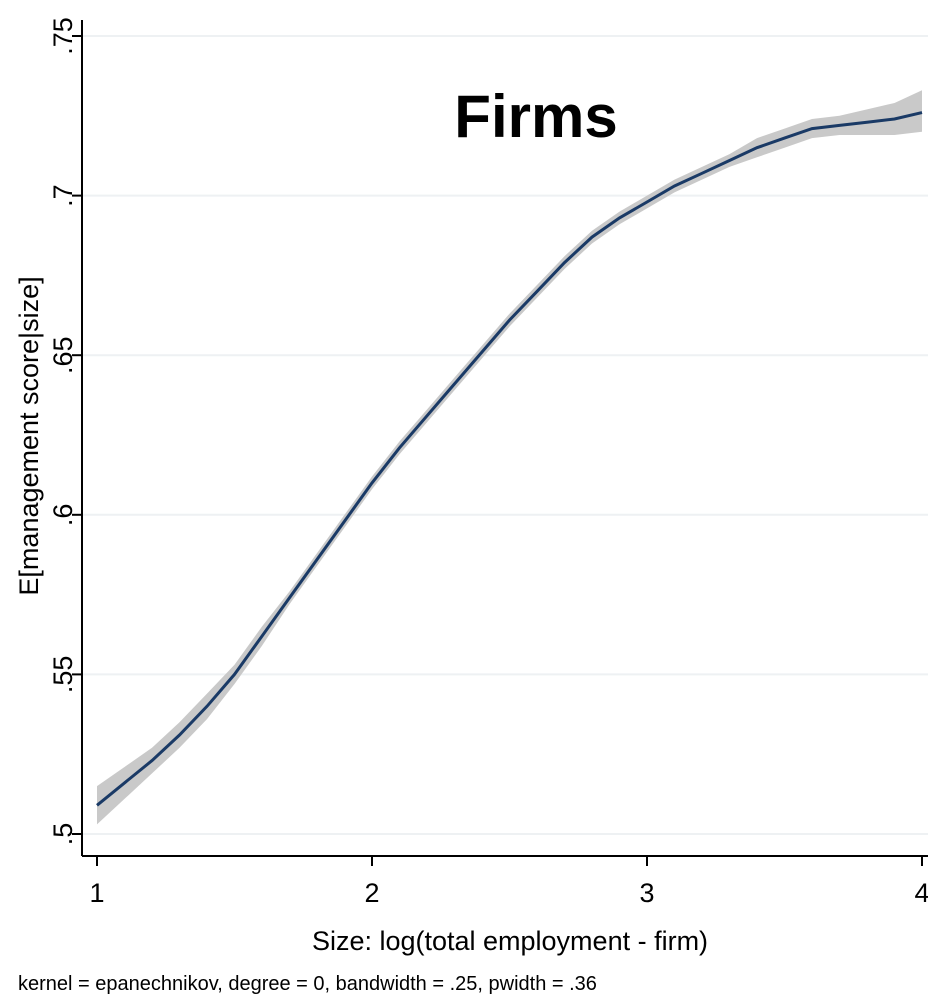  I want to click on y-tick-label: .5, so click(63, 834).